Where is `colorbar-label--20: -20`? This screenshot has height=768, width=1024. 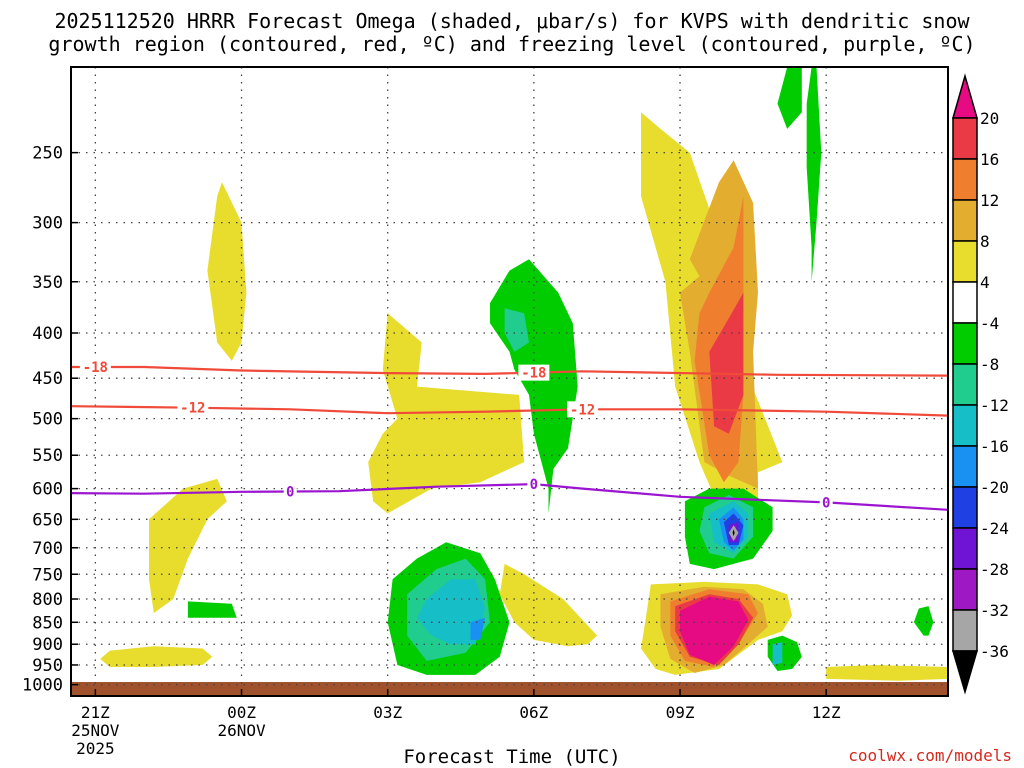
colorbar-label--20: -20 is located at coordinates (994, 487).